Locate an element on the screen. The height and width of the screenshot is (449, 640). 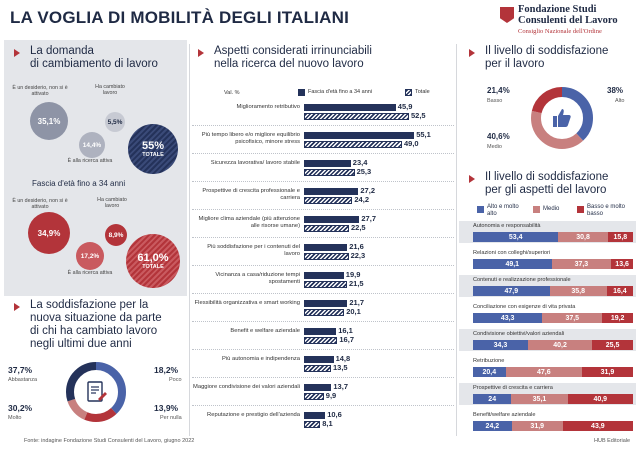
poco-pct: 18,2% is located at coordinates (166, 370).